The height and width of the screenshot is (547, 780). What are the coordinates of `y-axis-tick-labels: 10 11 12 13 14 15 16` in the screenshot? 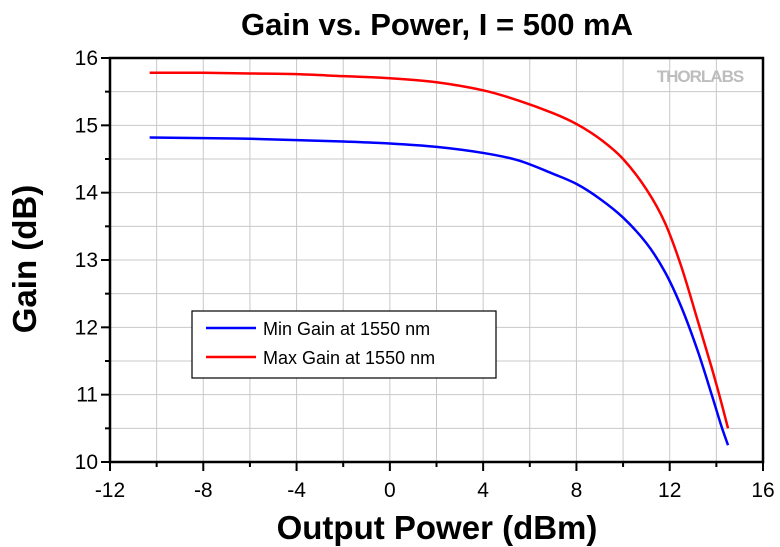 It's located at (87, 260).